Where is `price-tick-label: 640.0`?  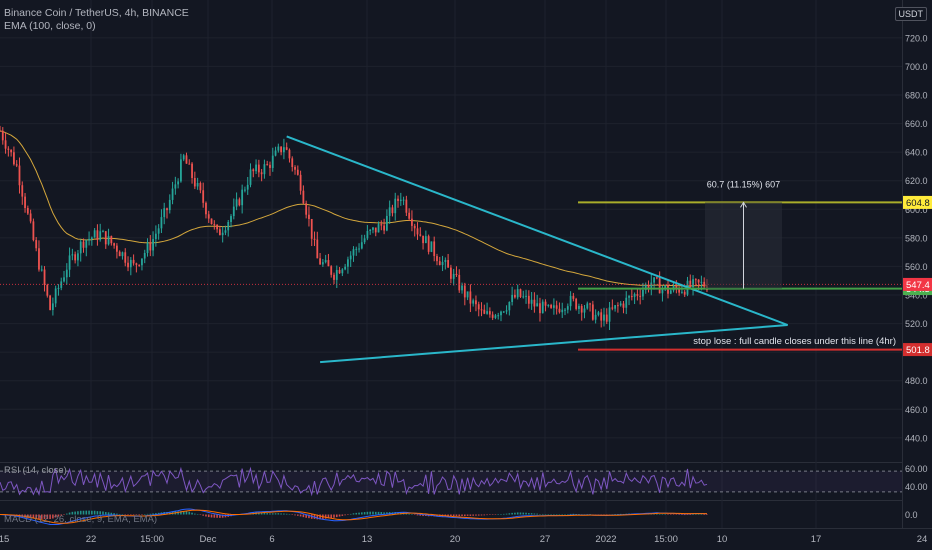 price-tick-label: 640.0 is located at coordinates (916, 153).